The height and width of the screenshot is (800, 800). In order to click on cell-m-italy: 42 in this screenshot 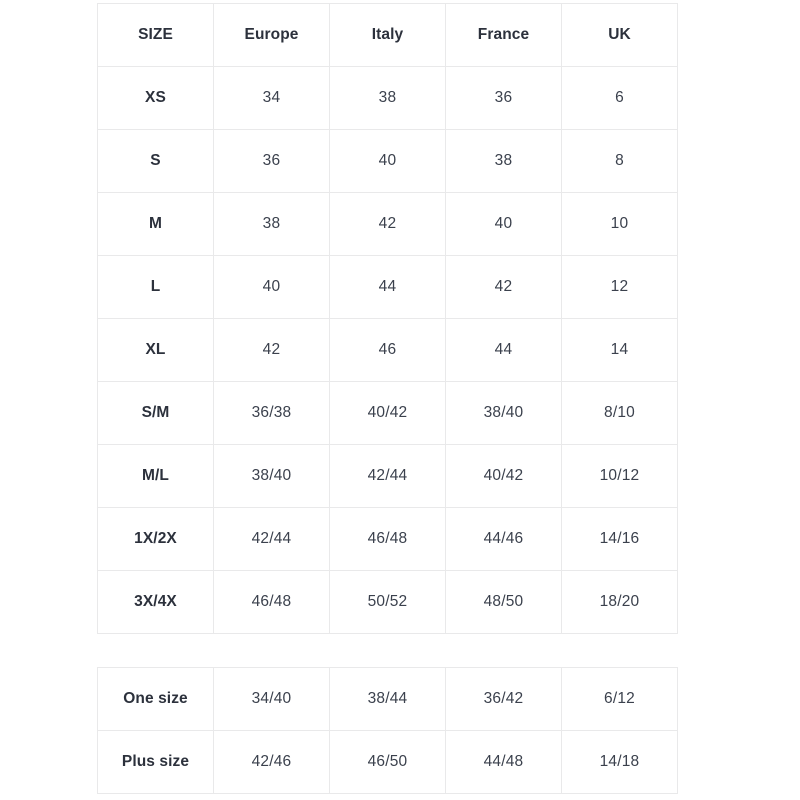, I will do `click(387, 224)`.